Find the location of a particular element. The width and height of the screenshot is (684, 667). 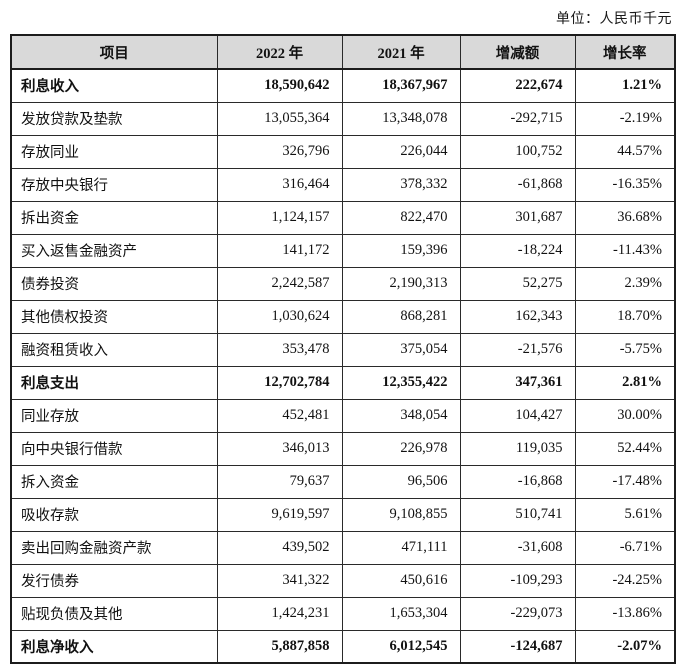

row-change-value: 104,427 is located at coordinates (517, 415).